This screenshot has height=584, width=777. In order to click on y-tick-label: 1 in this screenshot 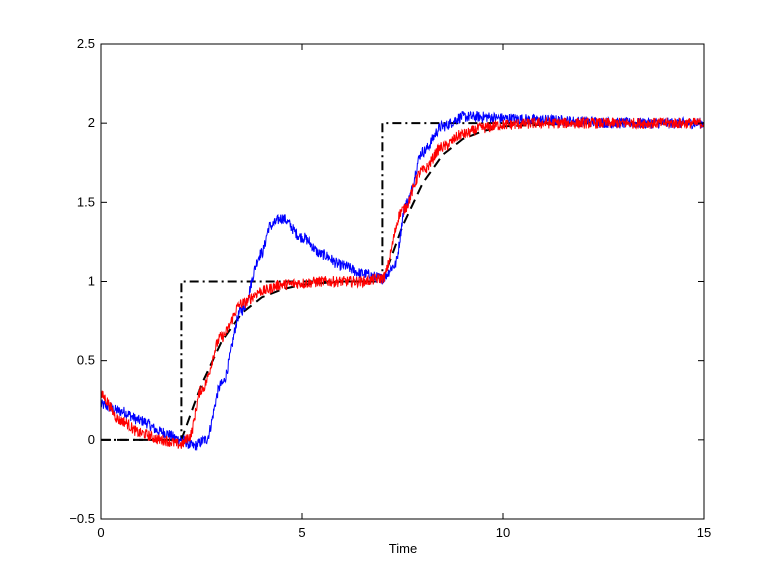, I will do `click(91, 281)`.